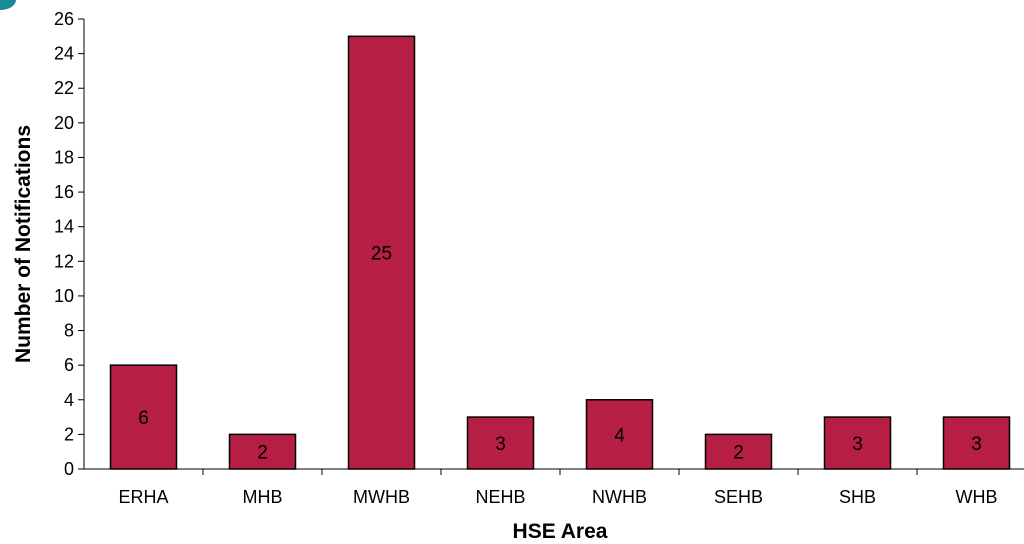  Describe the element at coordinates (143, 497) in the screenshot. I see `x-tick-label: ERHA` at that location.